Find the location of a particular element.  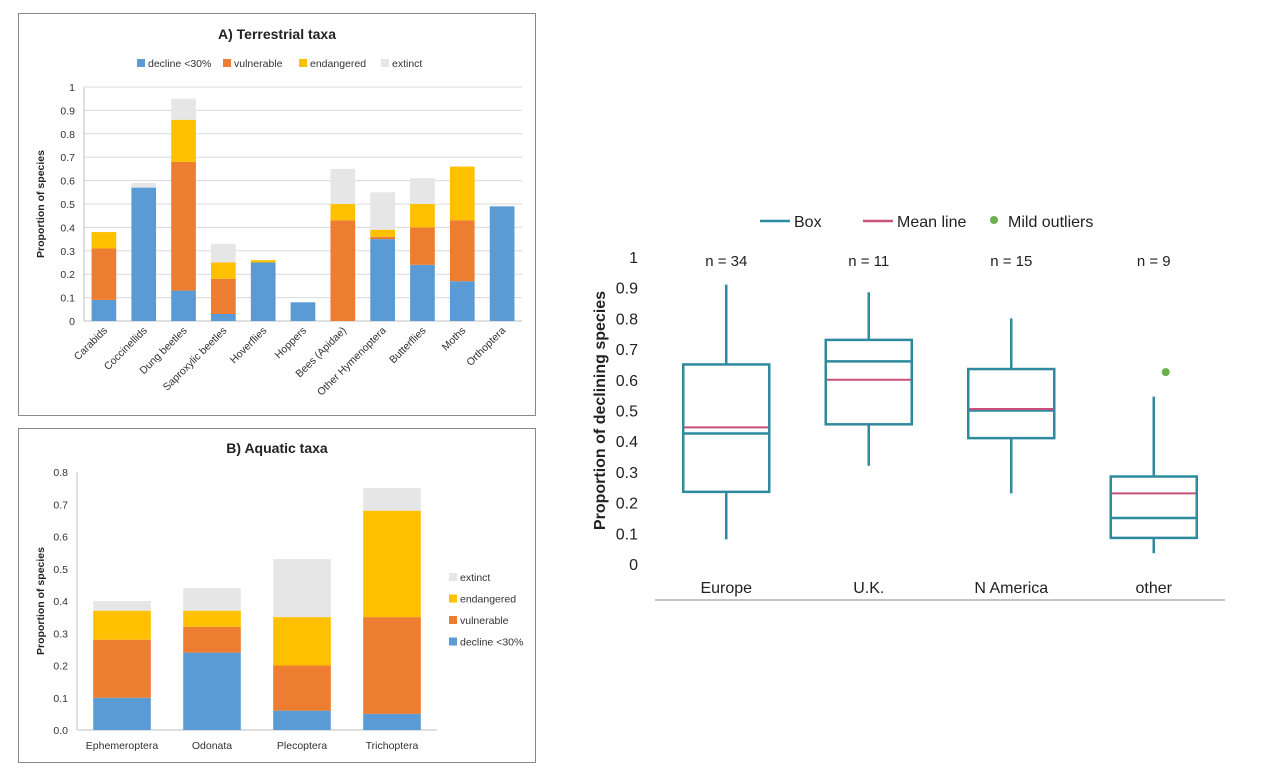

bar-moths-endangered is located at coordinates (462, 193).